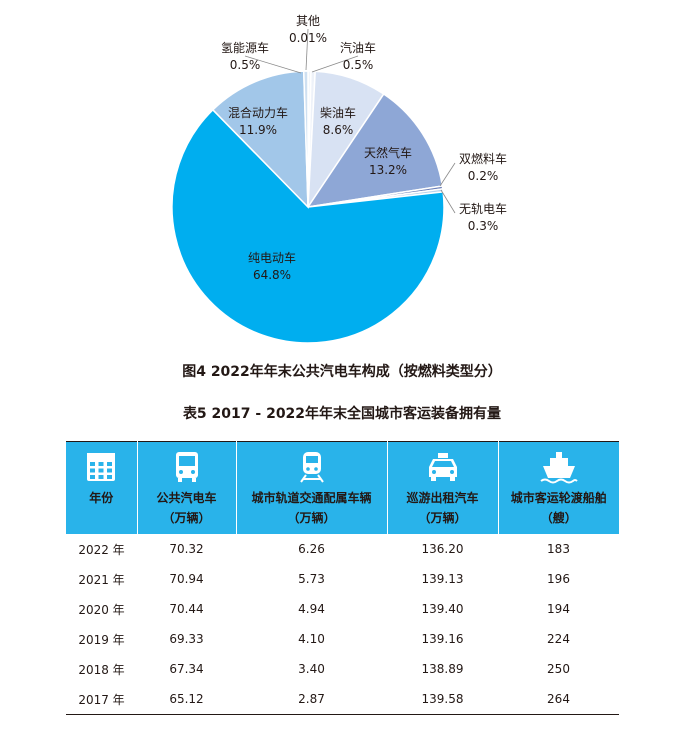 Image resolution: width=684 pixels, height=750 pixels. Describe the element at coordinates (442, 549) in the screenshot. I see `cell-value: 136.20` at that location.